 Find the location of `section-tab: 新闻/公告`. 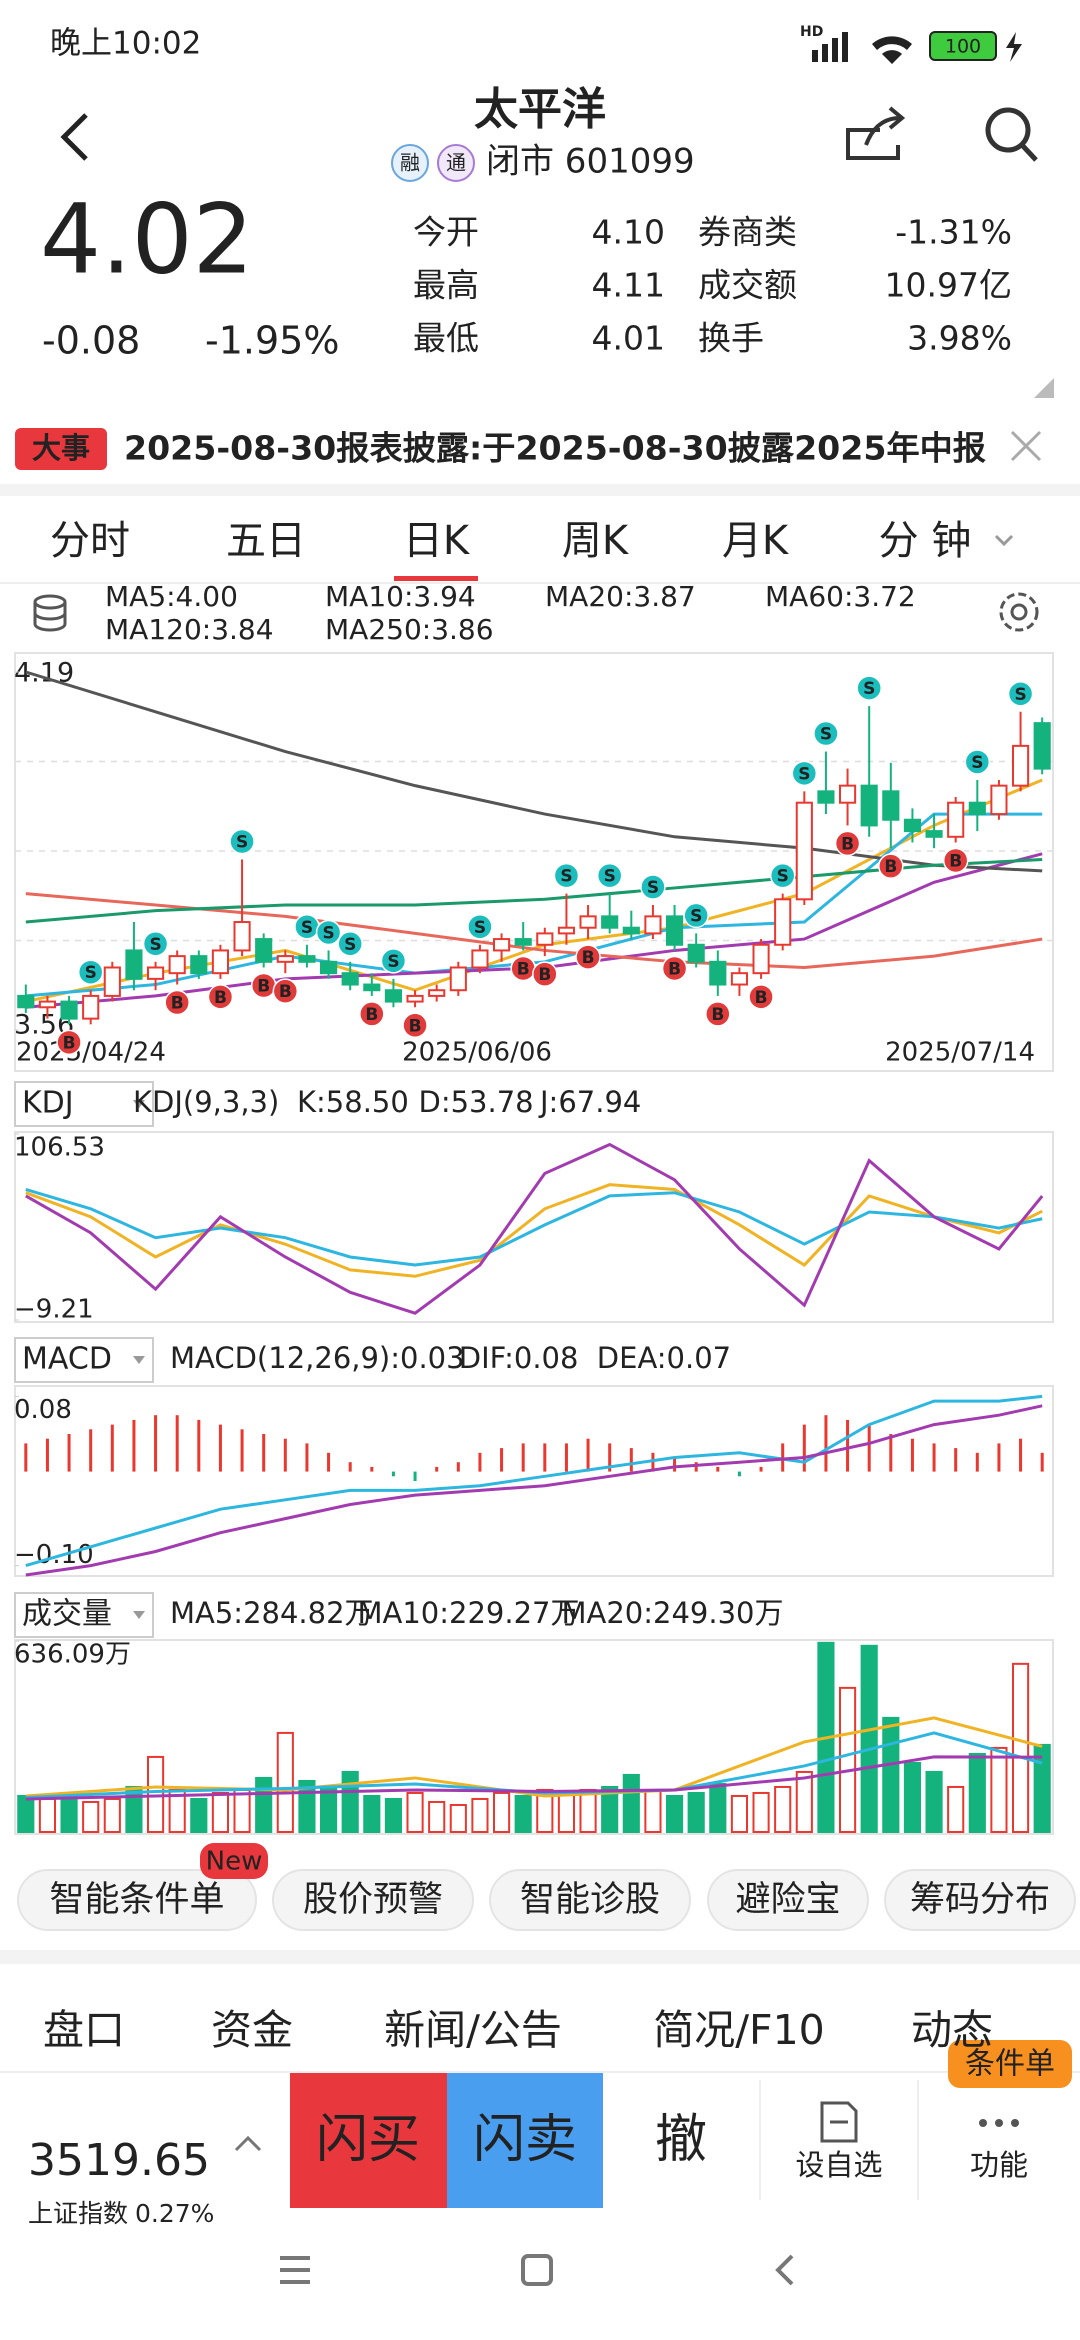

section-tab: 新闻/公告 is located at coordinates (473, 2030).